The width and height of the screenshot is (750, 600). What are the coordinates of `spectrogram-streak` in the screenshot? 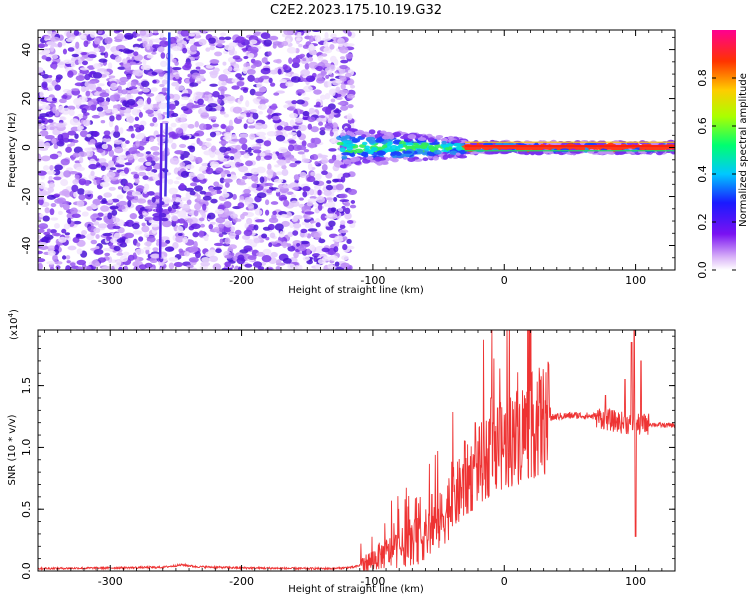 It's located at (168, 75).